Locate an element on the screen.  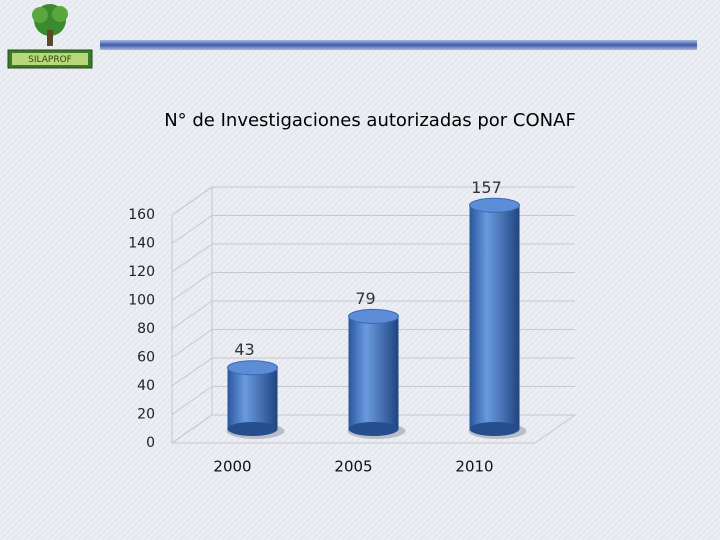
header-bar is located at coordinates (398, 45).